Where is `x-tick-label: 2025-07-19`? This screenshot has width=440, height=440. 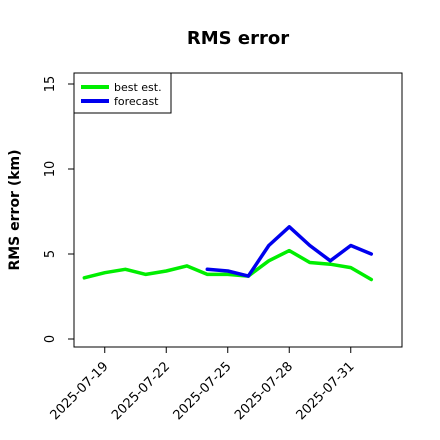 x-tick-label: 2025-07-19 is located at coordinates (80, 391).